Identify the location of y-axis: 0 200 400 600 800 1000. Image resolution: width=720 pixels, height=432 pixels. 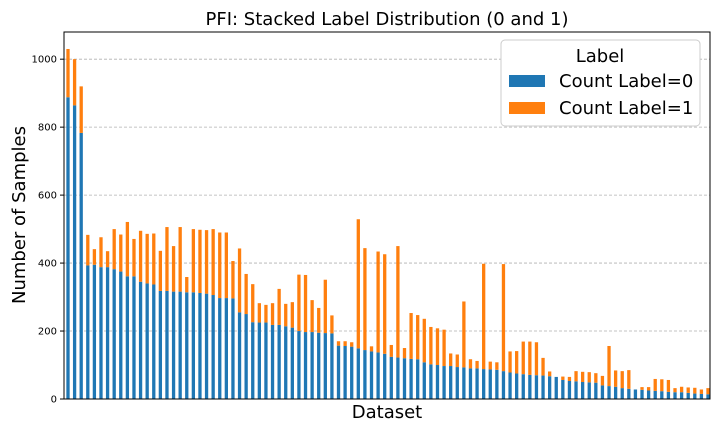
(48, 230).